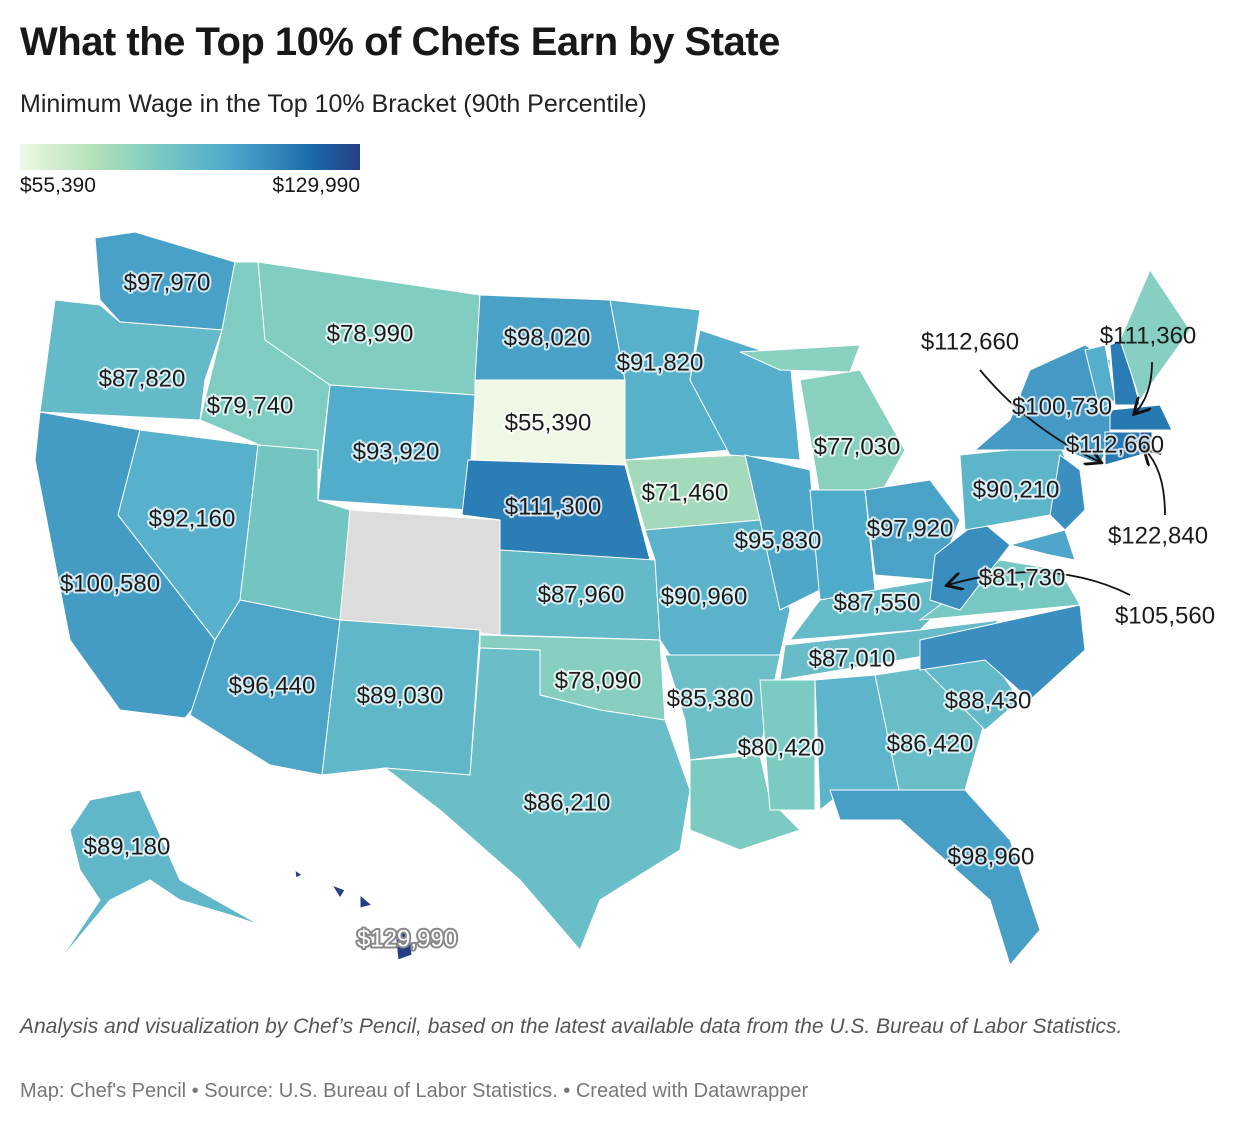  I want to click on value-label-ok: $78,090, so click(598, 680).